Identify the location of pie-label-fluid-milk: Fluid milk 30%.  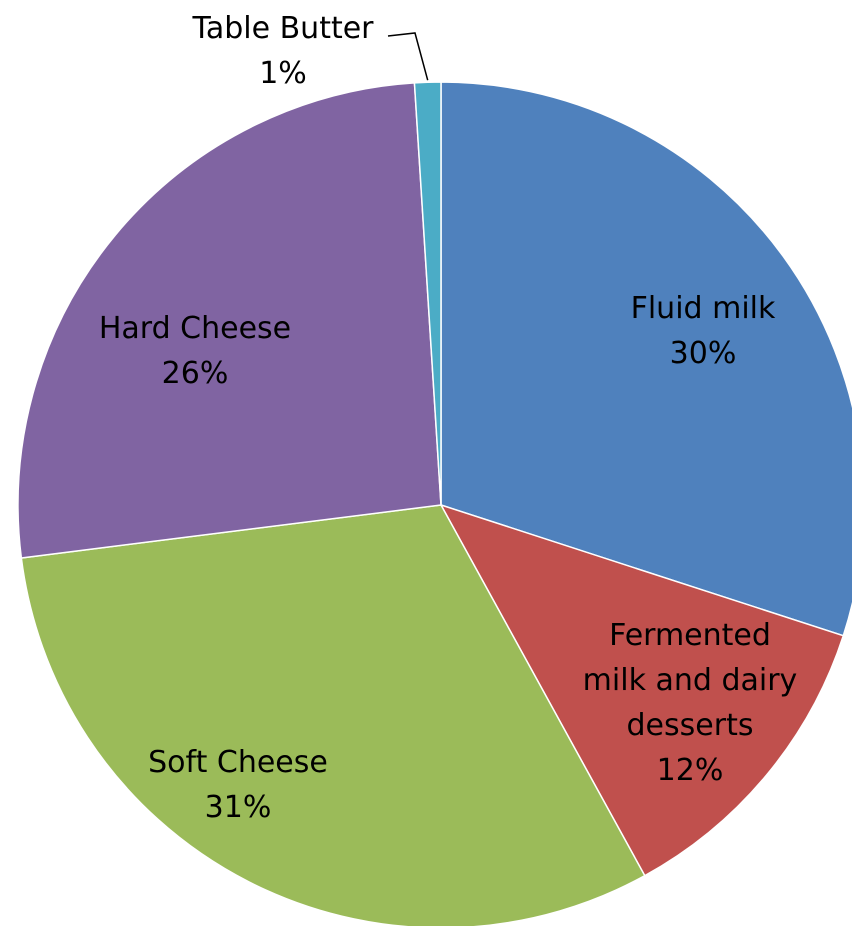
(703, 331).